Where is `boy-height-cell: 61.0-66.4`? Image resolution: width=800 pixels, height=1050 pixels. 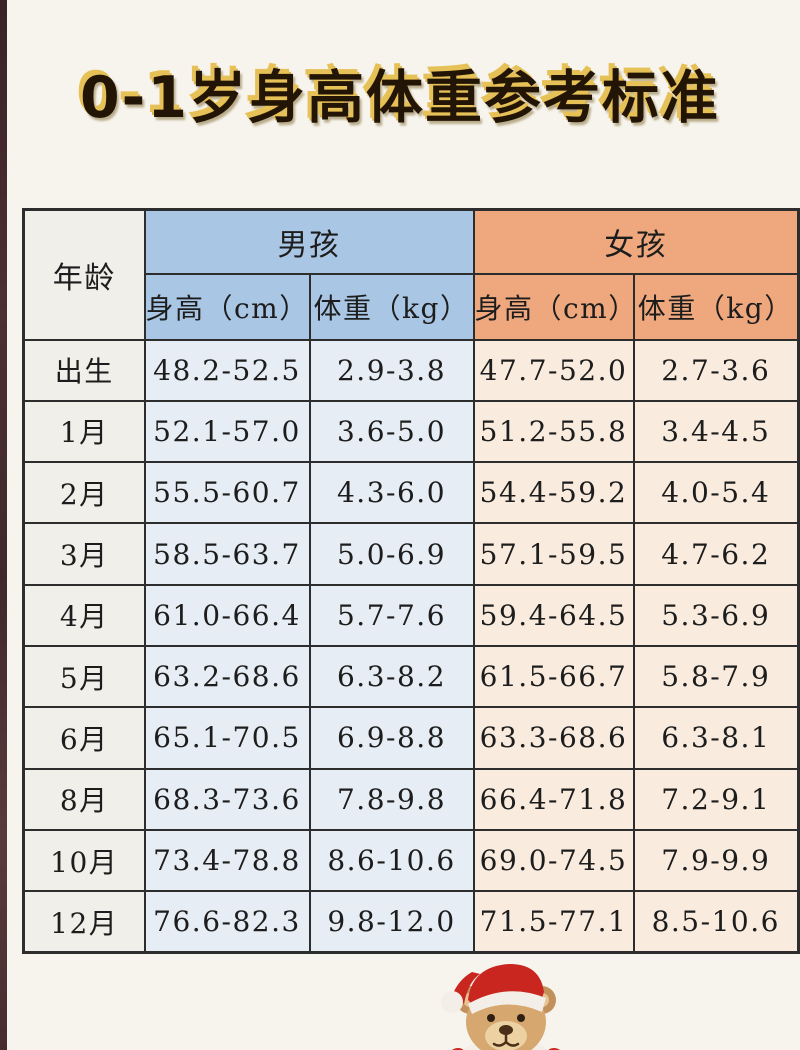
boy-height-cell: 61.0-66.4 is located at coordinates (227, 615).